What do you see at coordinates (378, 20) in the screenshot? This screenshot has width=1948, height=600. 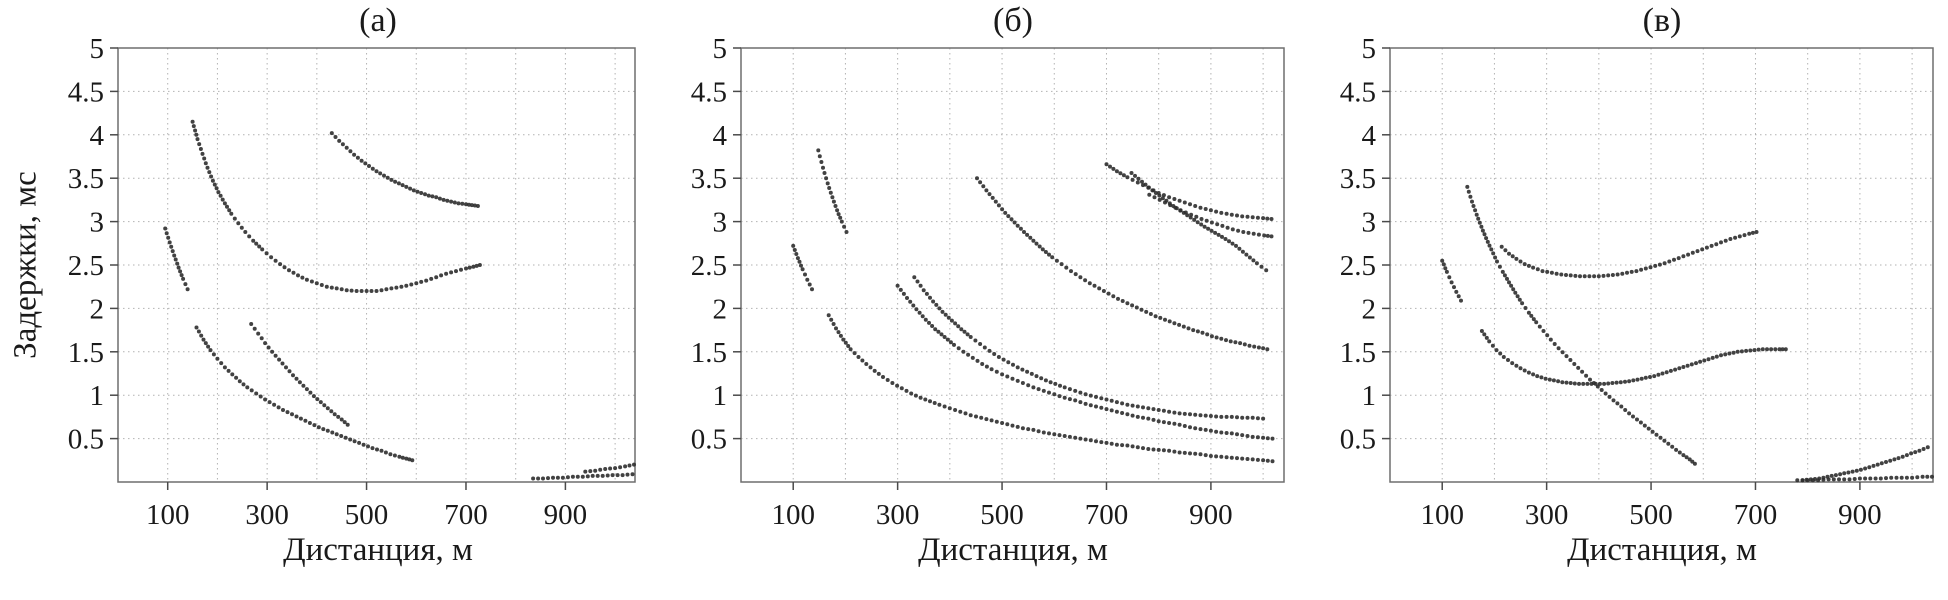 I see `panel-a-title: (а)` at bounding box center [378, 20].